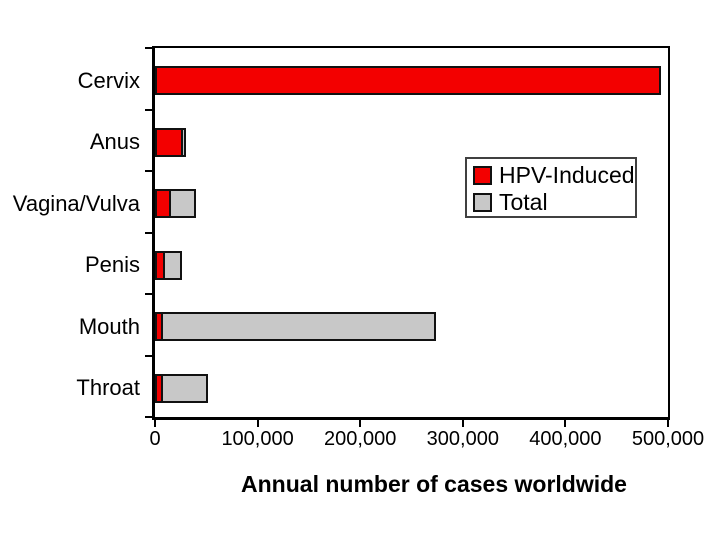  I want to click on legend-label-total: Total, so click(523, 202).